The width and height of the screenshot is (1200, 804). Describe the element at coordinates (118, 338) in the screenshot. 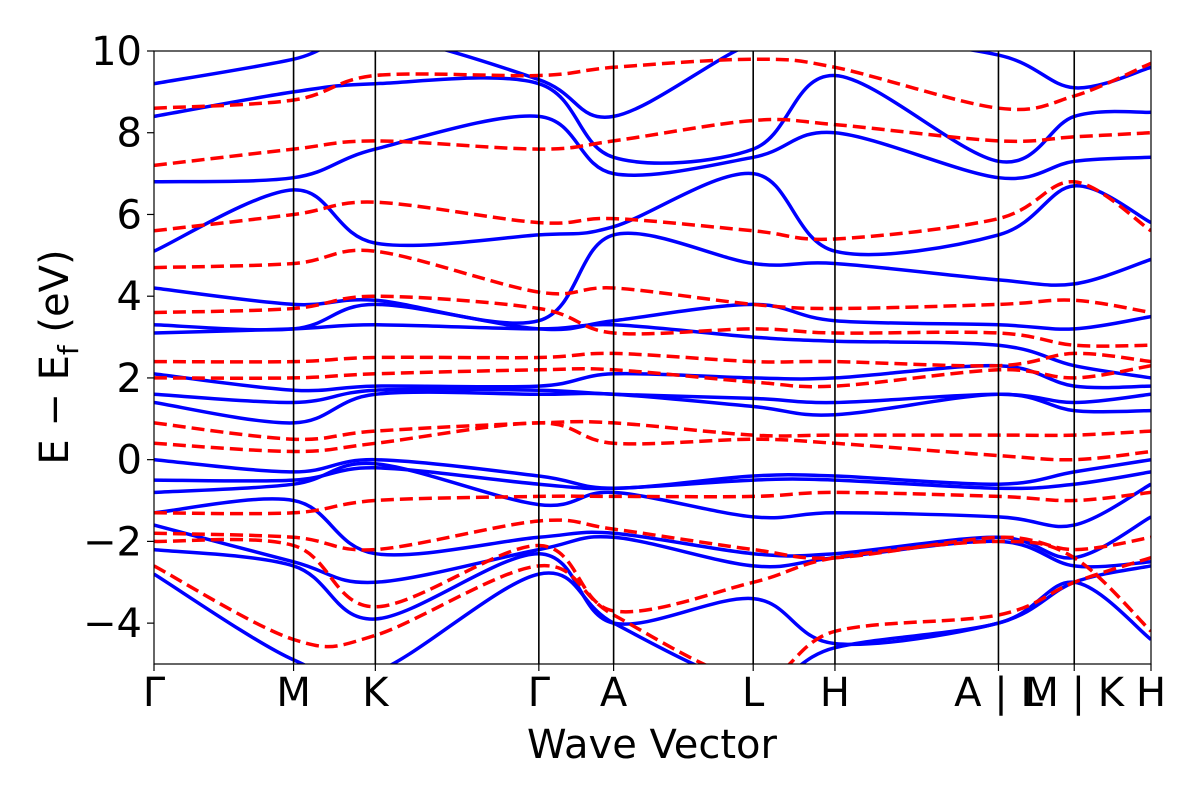

I see `y-axis-ticks: −4 −2 0 2 4 6 8 10` at that location.